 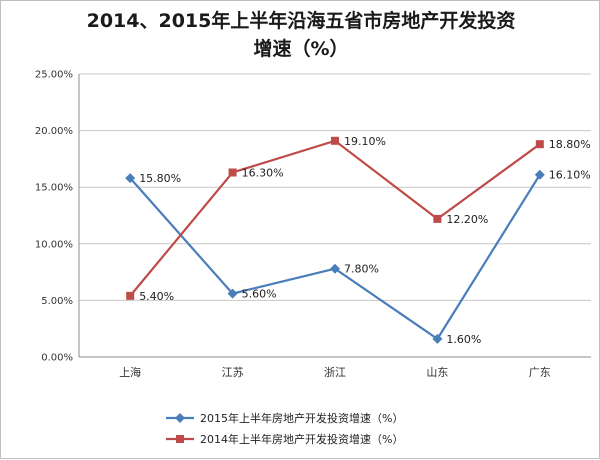 I want to click on chart-title-line1: 2014、2015年上半年沿海五省市房地产开发投资, so click(x=301, y=21).